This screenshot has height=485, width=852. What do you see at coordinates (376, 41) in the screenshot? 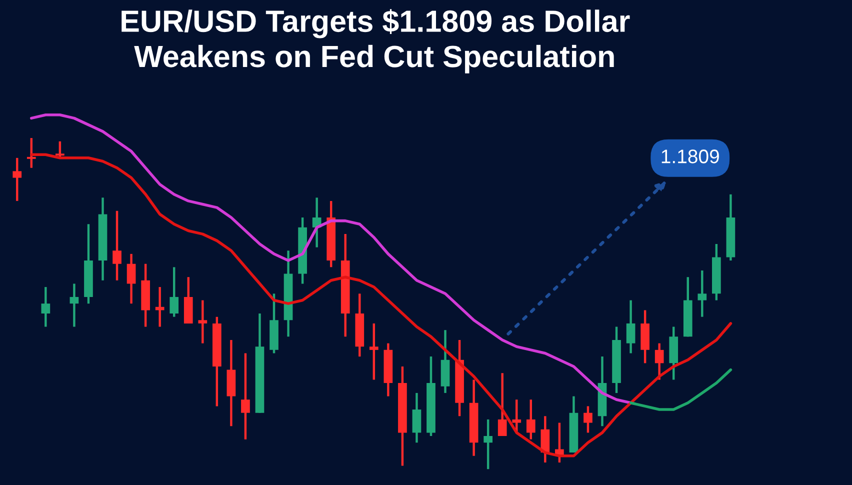
I see `chart-title: EUR/USD Targets $1.1809 as Dollar Weakens on Fed Cut Speculation` at bounding box center [376, 41].